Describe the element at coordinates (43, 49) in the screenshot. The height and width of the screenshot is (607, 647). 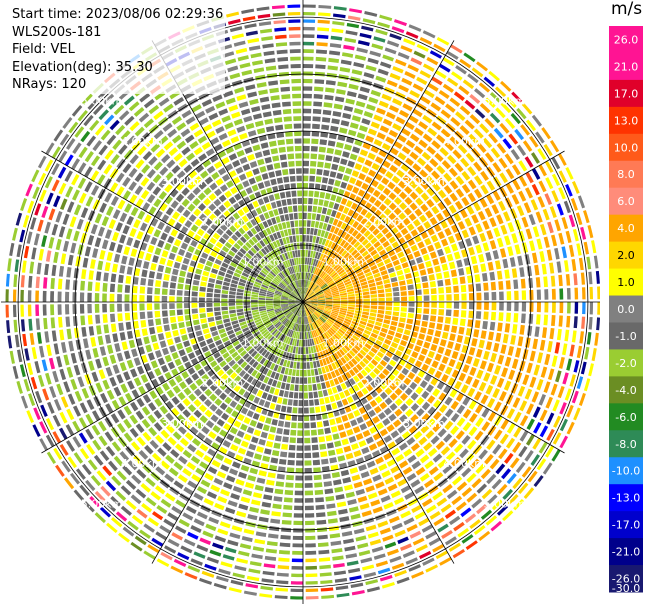
I see `field-label: Field: VEL` at that location.